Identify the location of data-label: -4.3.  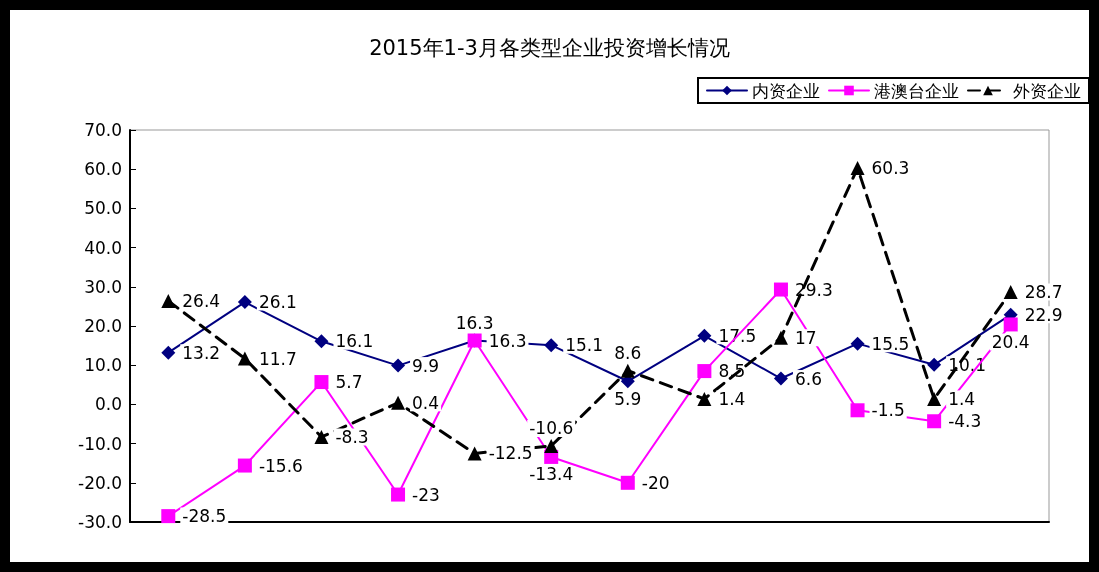
(965, 421).